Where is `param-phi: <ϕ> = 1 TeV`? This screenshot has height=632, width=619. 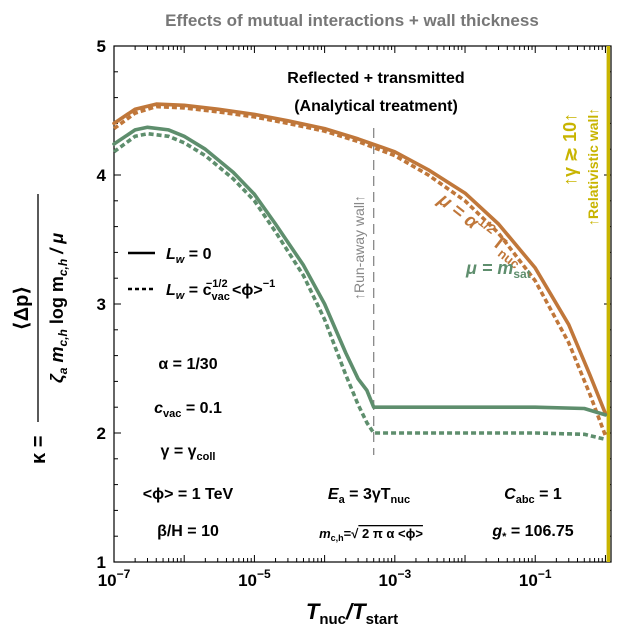 param-phi: <ϕ> = 1 TeV is located at coordinates (188, 494).